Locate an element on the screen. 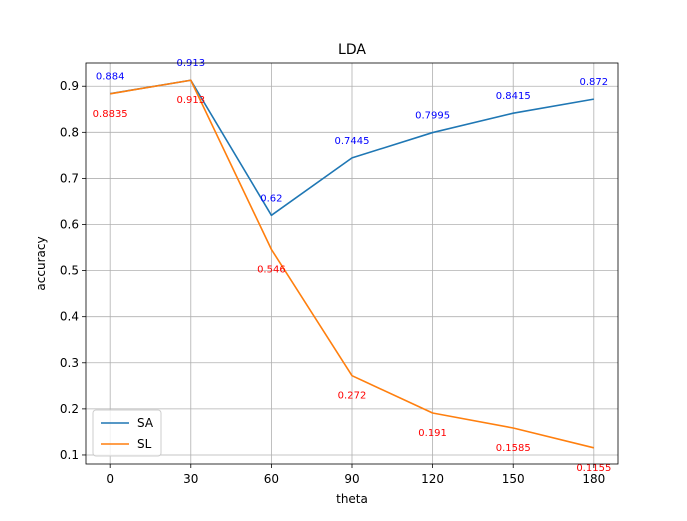 The width and height of the screenshot is (687, 521). y-axis-label: accuracy is located at coordinates (41, 263).